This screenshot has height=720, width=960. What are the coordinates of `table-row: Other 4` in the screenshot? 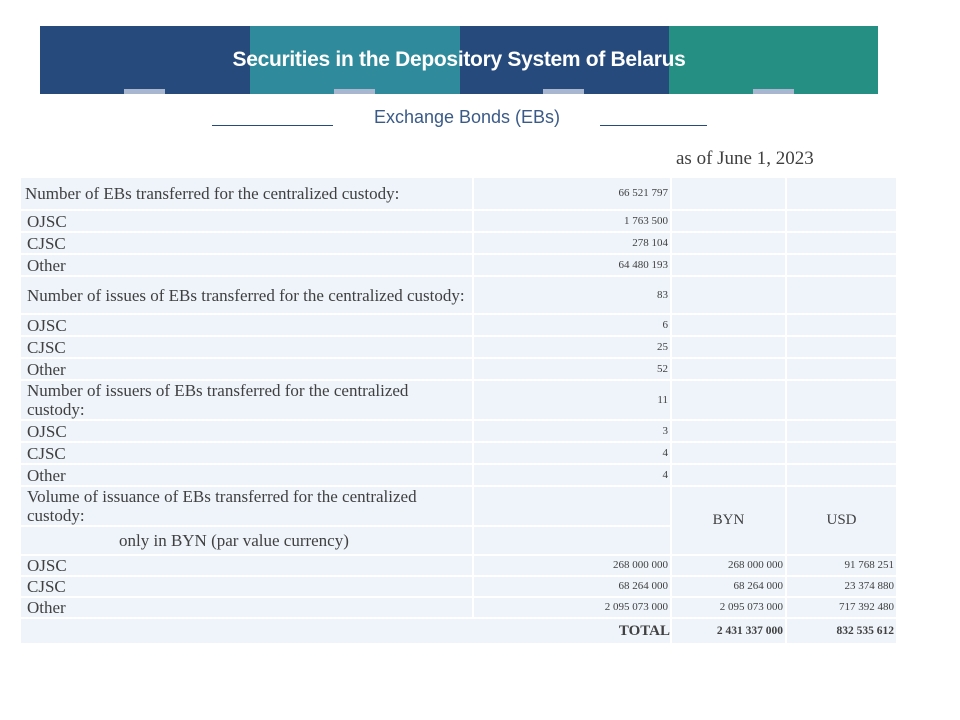 It's located at (458, 475).